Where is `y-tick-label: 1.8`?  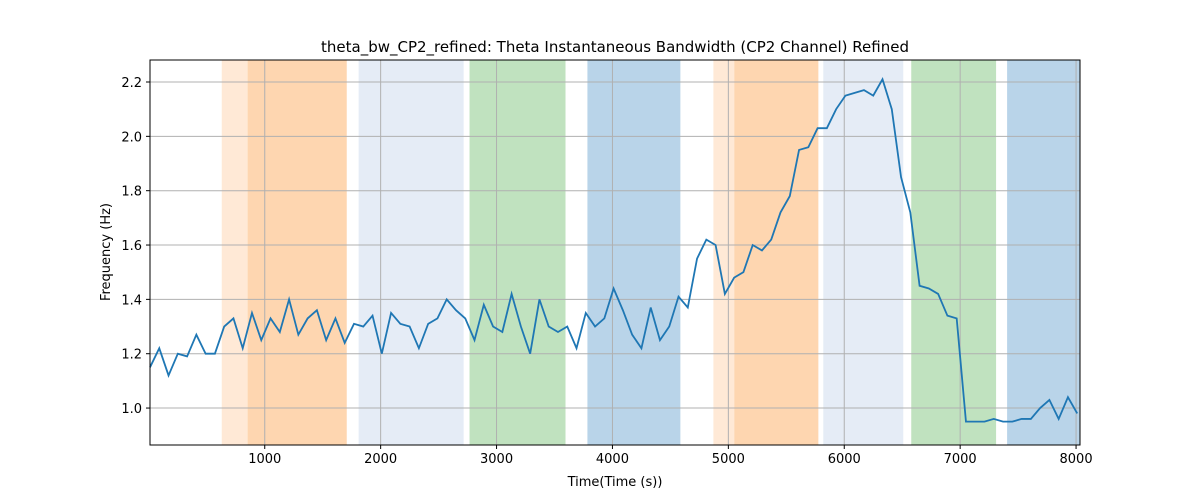 y-tick-label: 1.8 is located at coordinates (131, 192).